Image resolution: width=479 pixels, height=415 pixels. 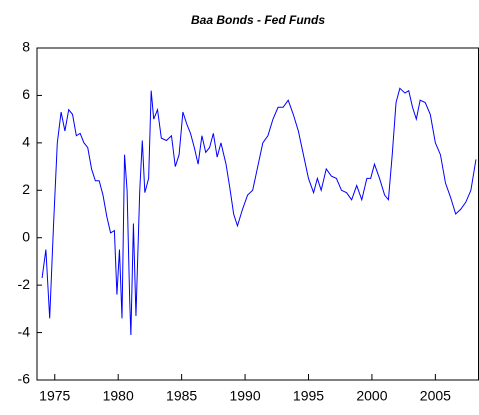 What do you see at coordinates (118, 396) in the screenshot?
I see `x-tick-label: 1980` at bounding box center [118, 396].